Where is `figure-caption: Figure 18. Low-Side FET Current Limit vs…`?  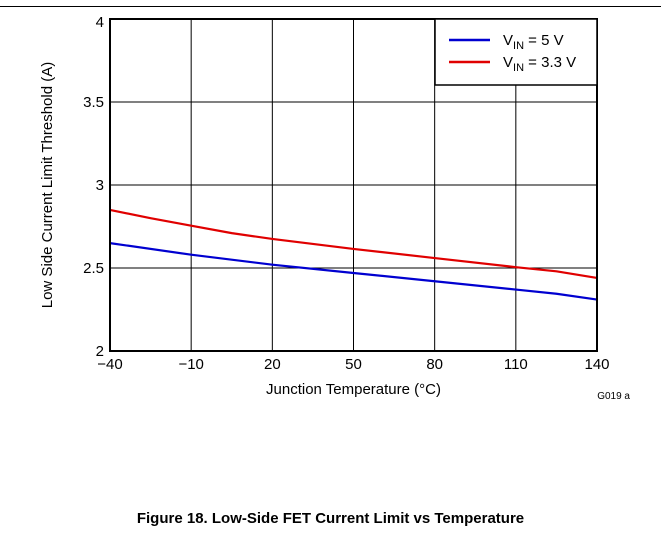 figure-caption: Figure 18. Low-Side FET Current Limit vs… is located at coordinates (330, 518).